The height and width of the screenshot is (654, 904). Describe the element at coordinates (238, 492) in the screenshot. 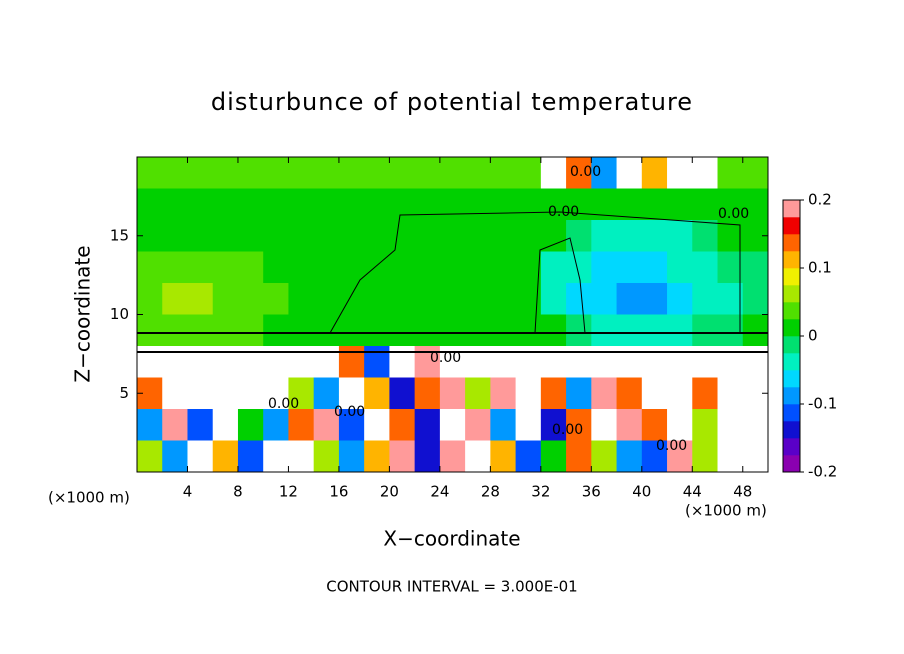

I see `x-tick-label: 8` at that location.